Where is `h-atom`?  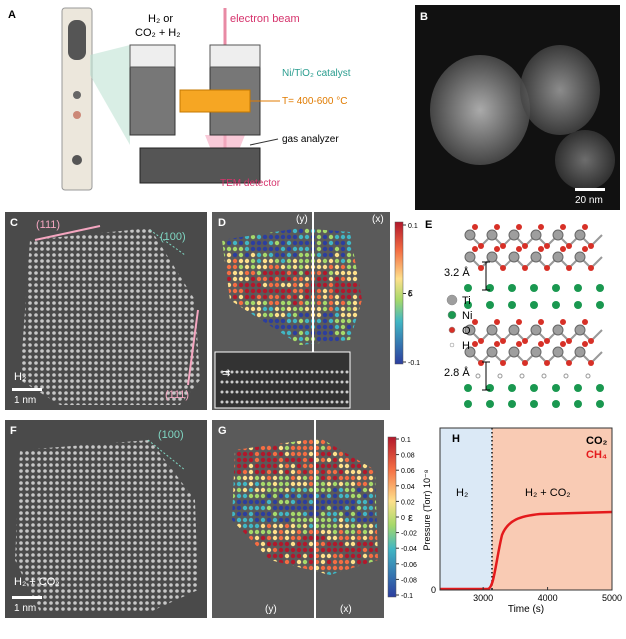
h-atom is located at coordinates (588, 376).